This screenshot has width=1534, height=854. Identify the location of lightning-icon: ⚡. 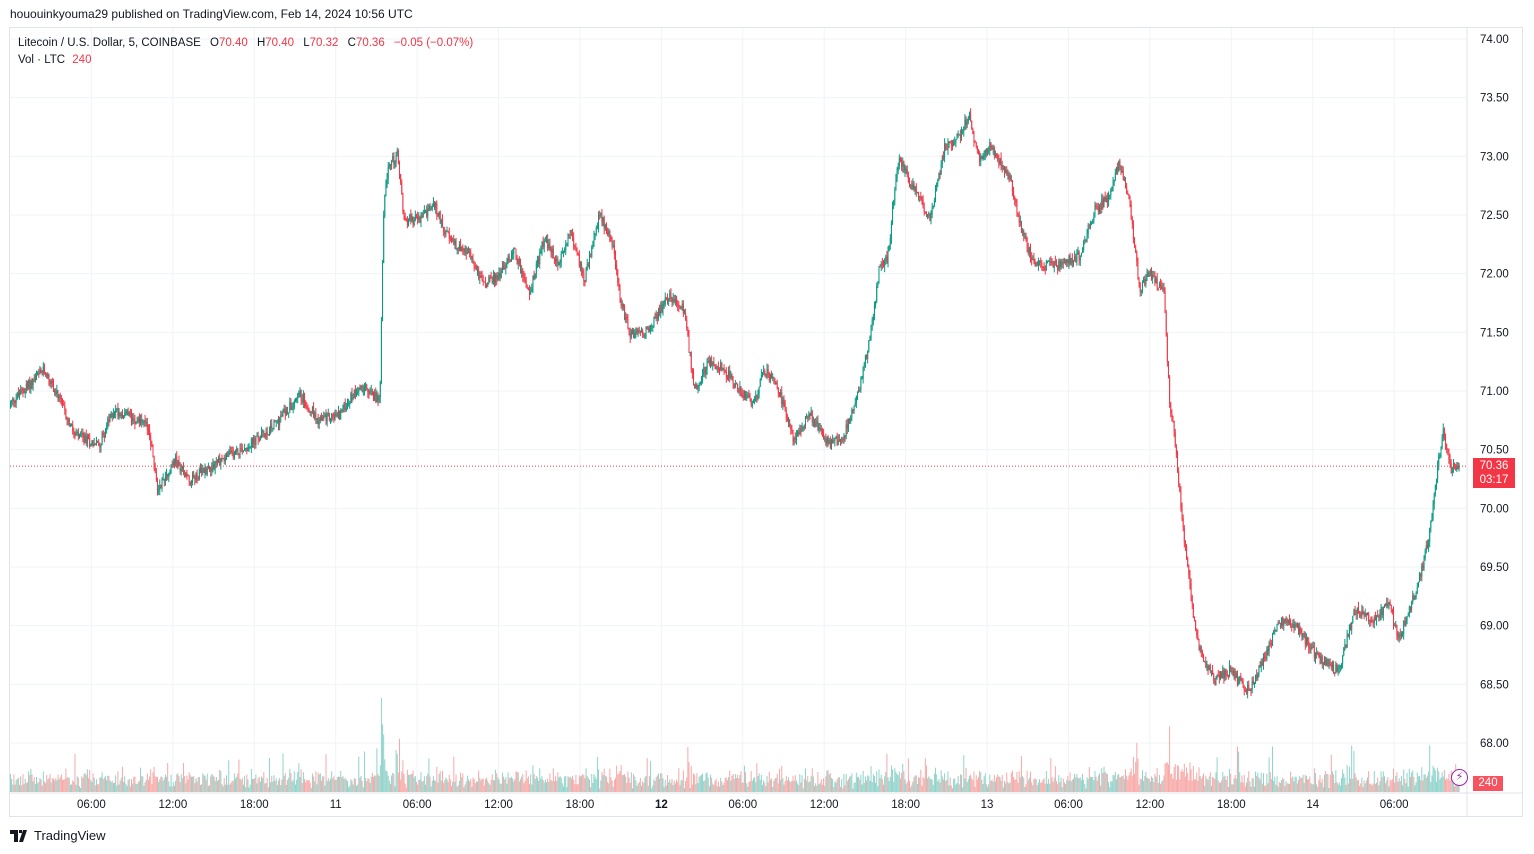
(1459, 777).